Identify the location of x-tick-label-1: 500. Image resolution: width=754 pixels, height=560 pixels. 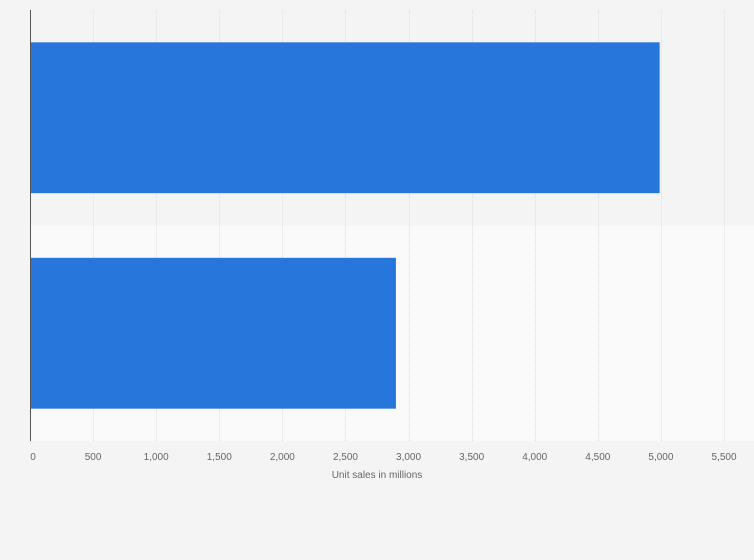
(93, 457).